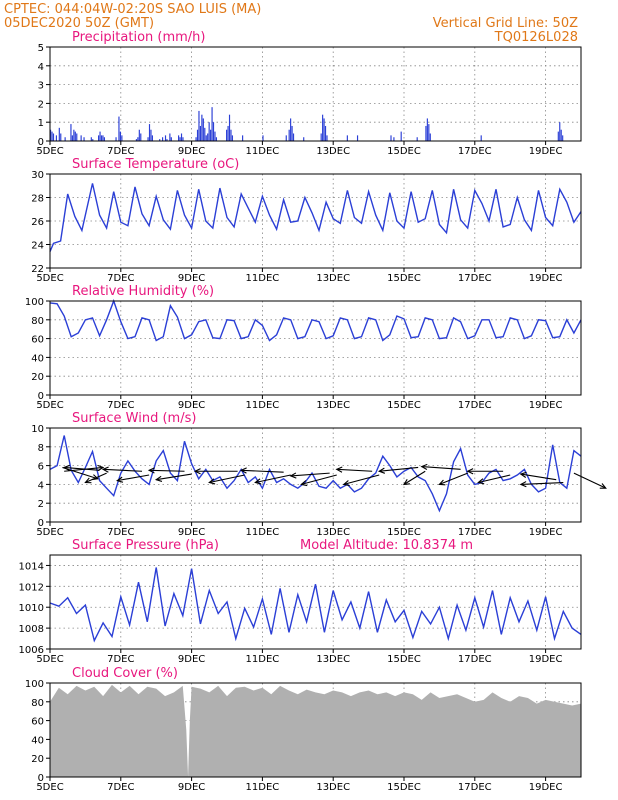 Image resolution: width=618 pixels, height=800 pixels. Describe the element at coordinates (31, 629) in the screenshot. I see `pressure-ytick-label: 1008` at that location.